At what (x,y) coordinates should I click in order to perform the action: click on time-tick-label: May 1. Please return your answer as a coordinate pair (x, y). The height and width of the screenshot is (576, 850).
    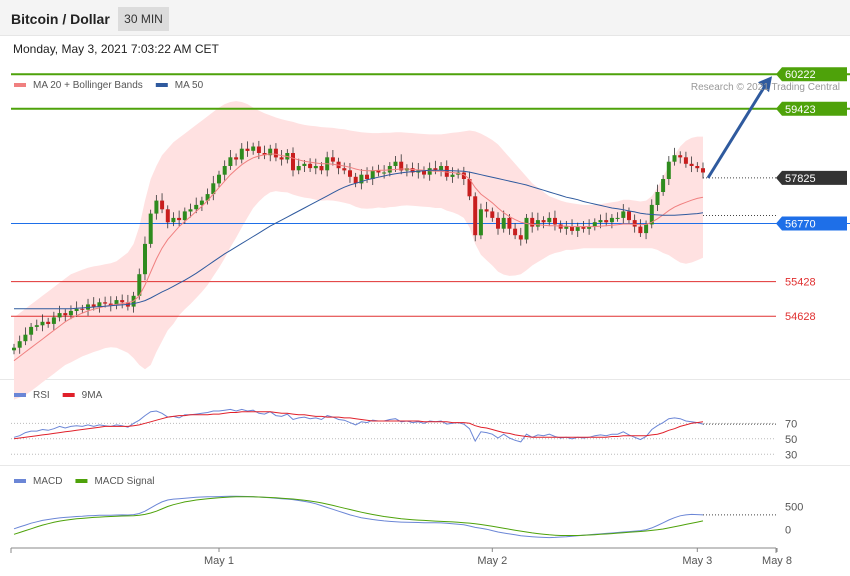
    Looking at the image, I should click on (219, 561).